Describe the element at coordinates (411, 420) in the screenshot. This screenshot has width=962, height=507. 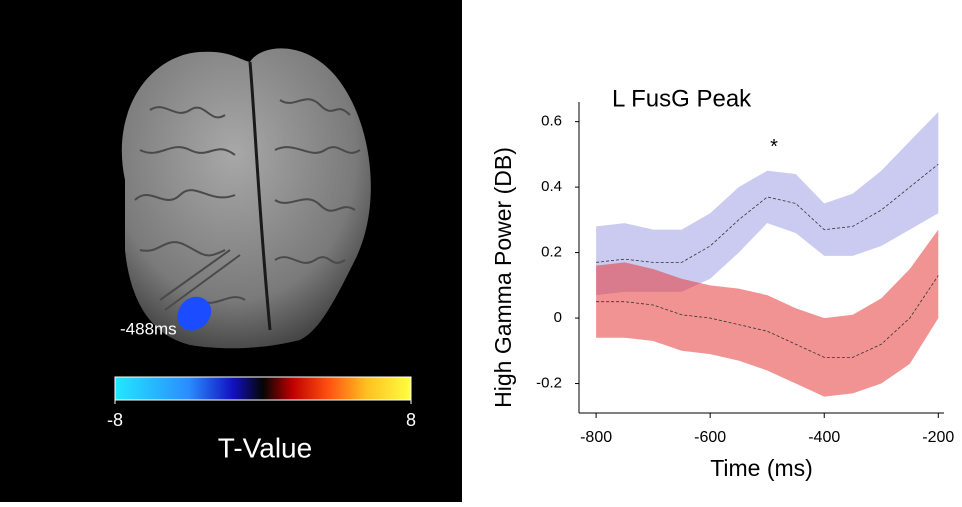
I see `colorbar-tick-label: 8` at that location.